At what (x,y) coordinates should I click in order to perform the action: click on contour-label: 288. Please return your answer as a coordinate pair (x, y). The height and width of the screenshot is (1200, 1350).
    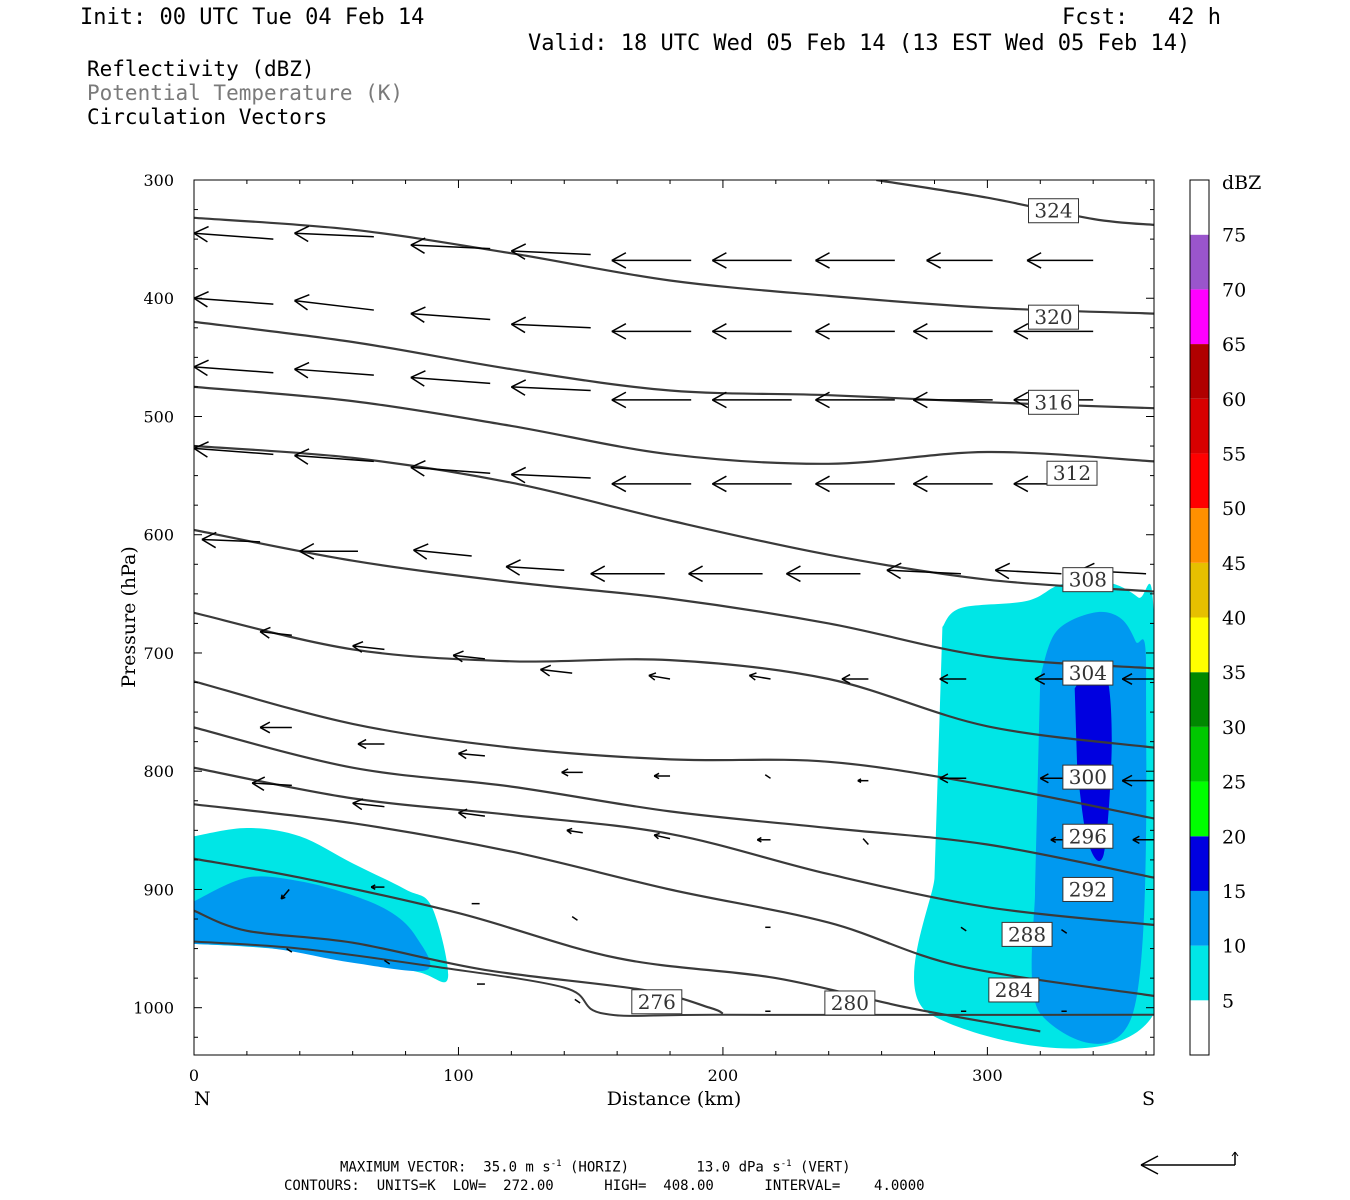
    Looking at the image, I should click on (1027, 934).